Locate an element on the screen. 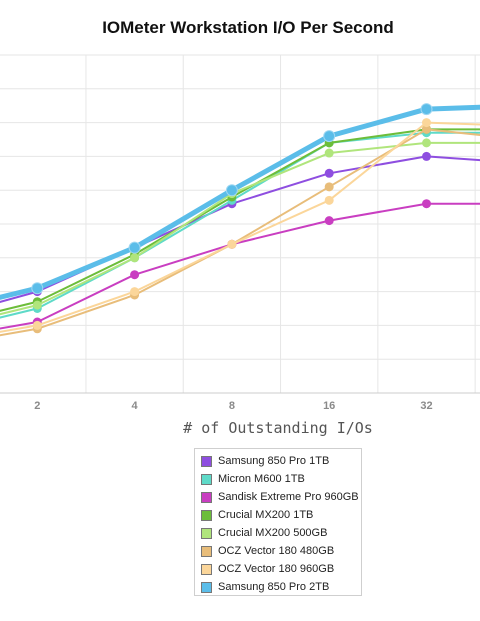  legend-label: Micron M600 1TB is located at coordinates (261, 479).